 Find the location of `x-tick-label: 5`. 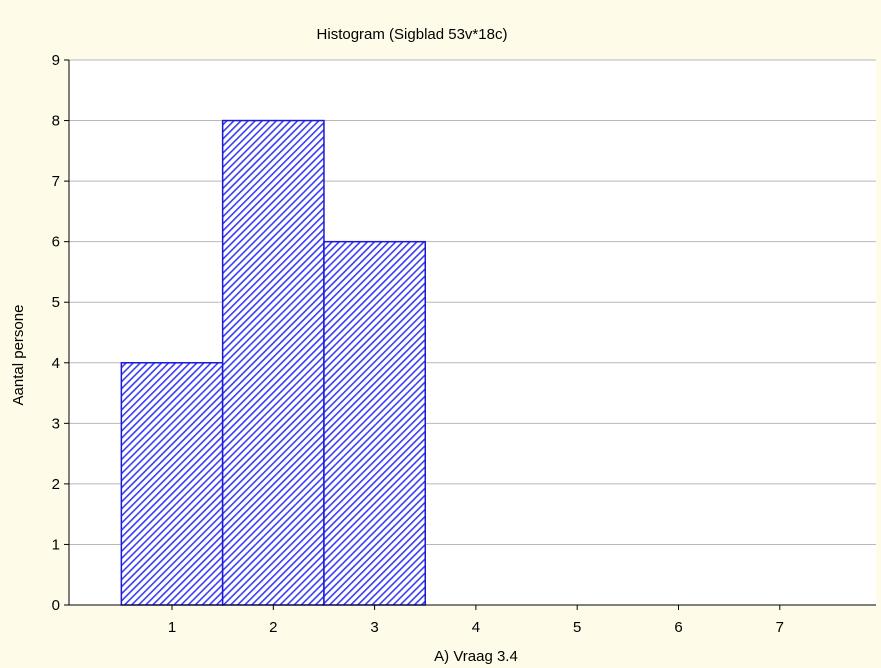

x-tick-label: 5 is located at coordinates (577, 627).